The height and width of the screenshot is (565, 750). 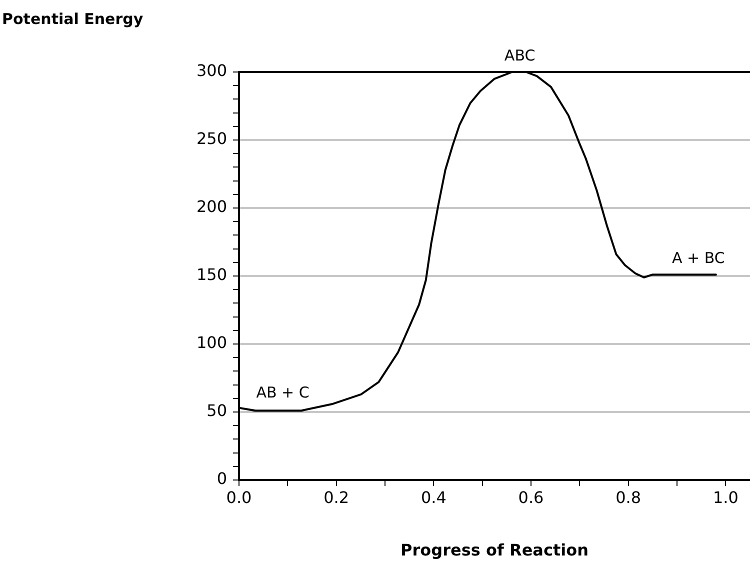 What do you see at coordinates (73, 19) in the screenshot?
I see `y-axis-title: Potential Energy` at bounding box center [73, 19].